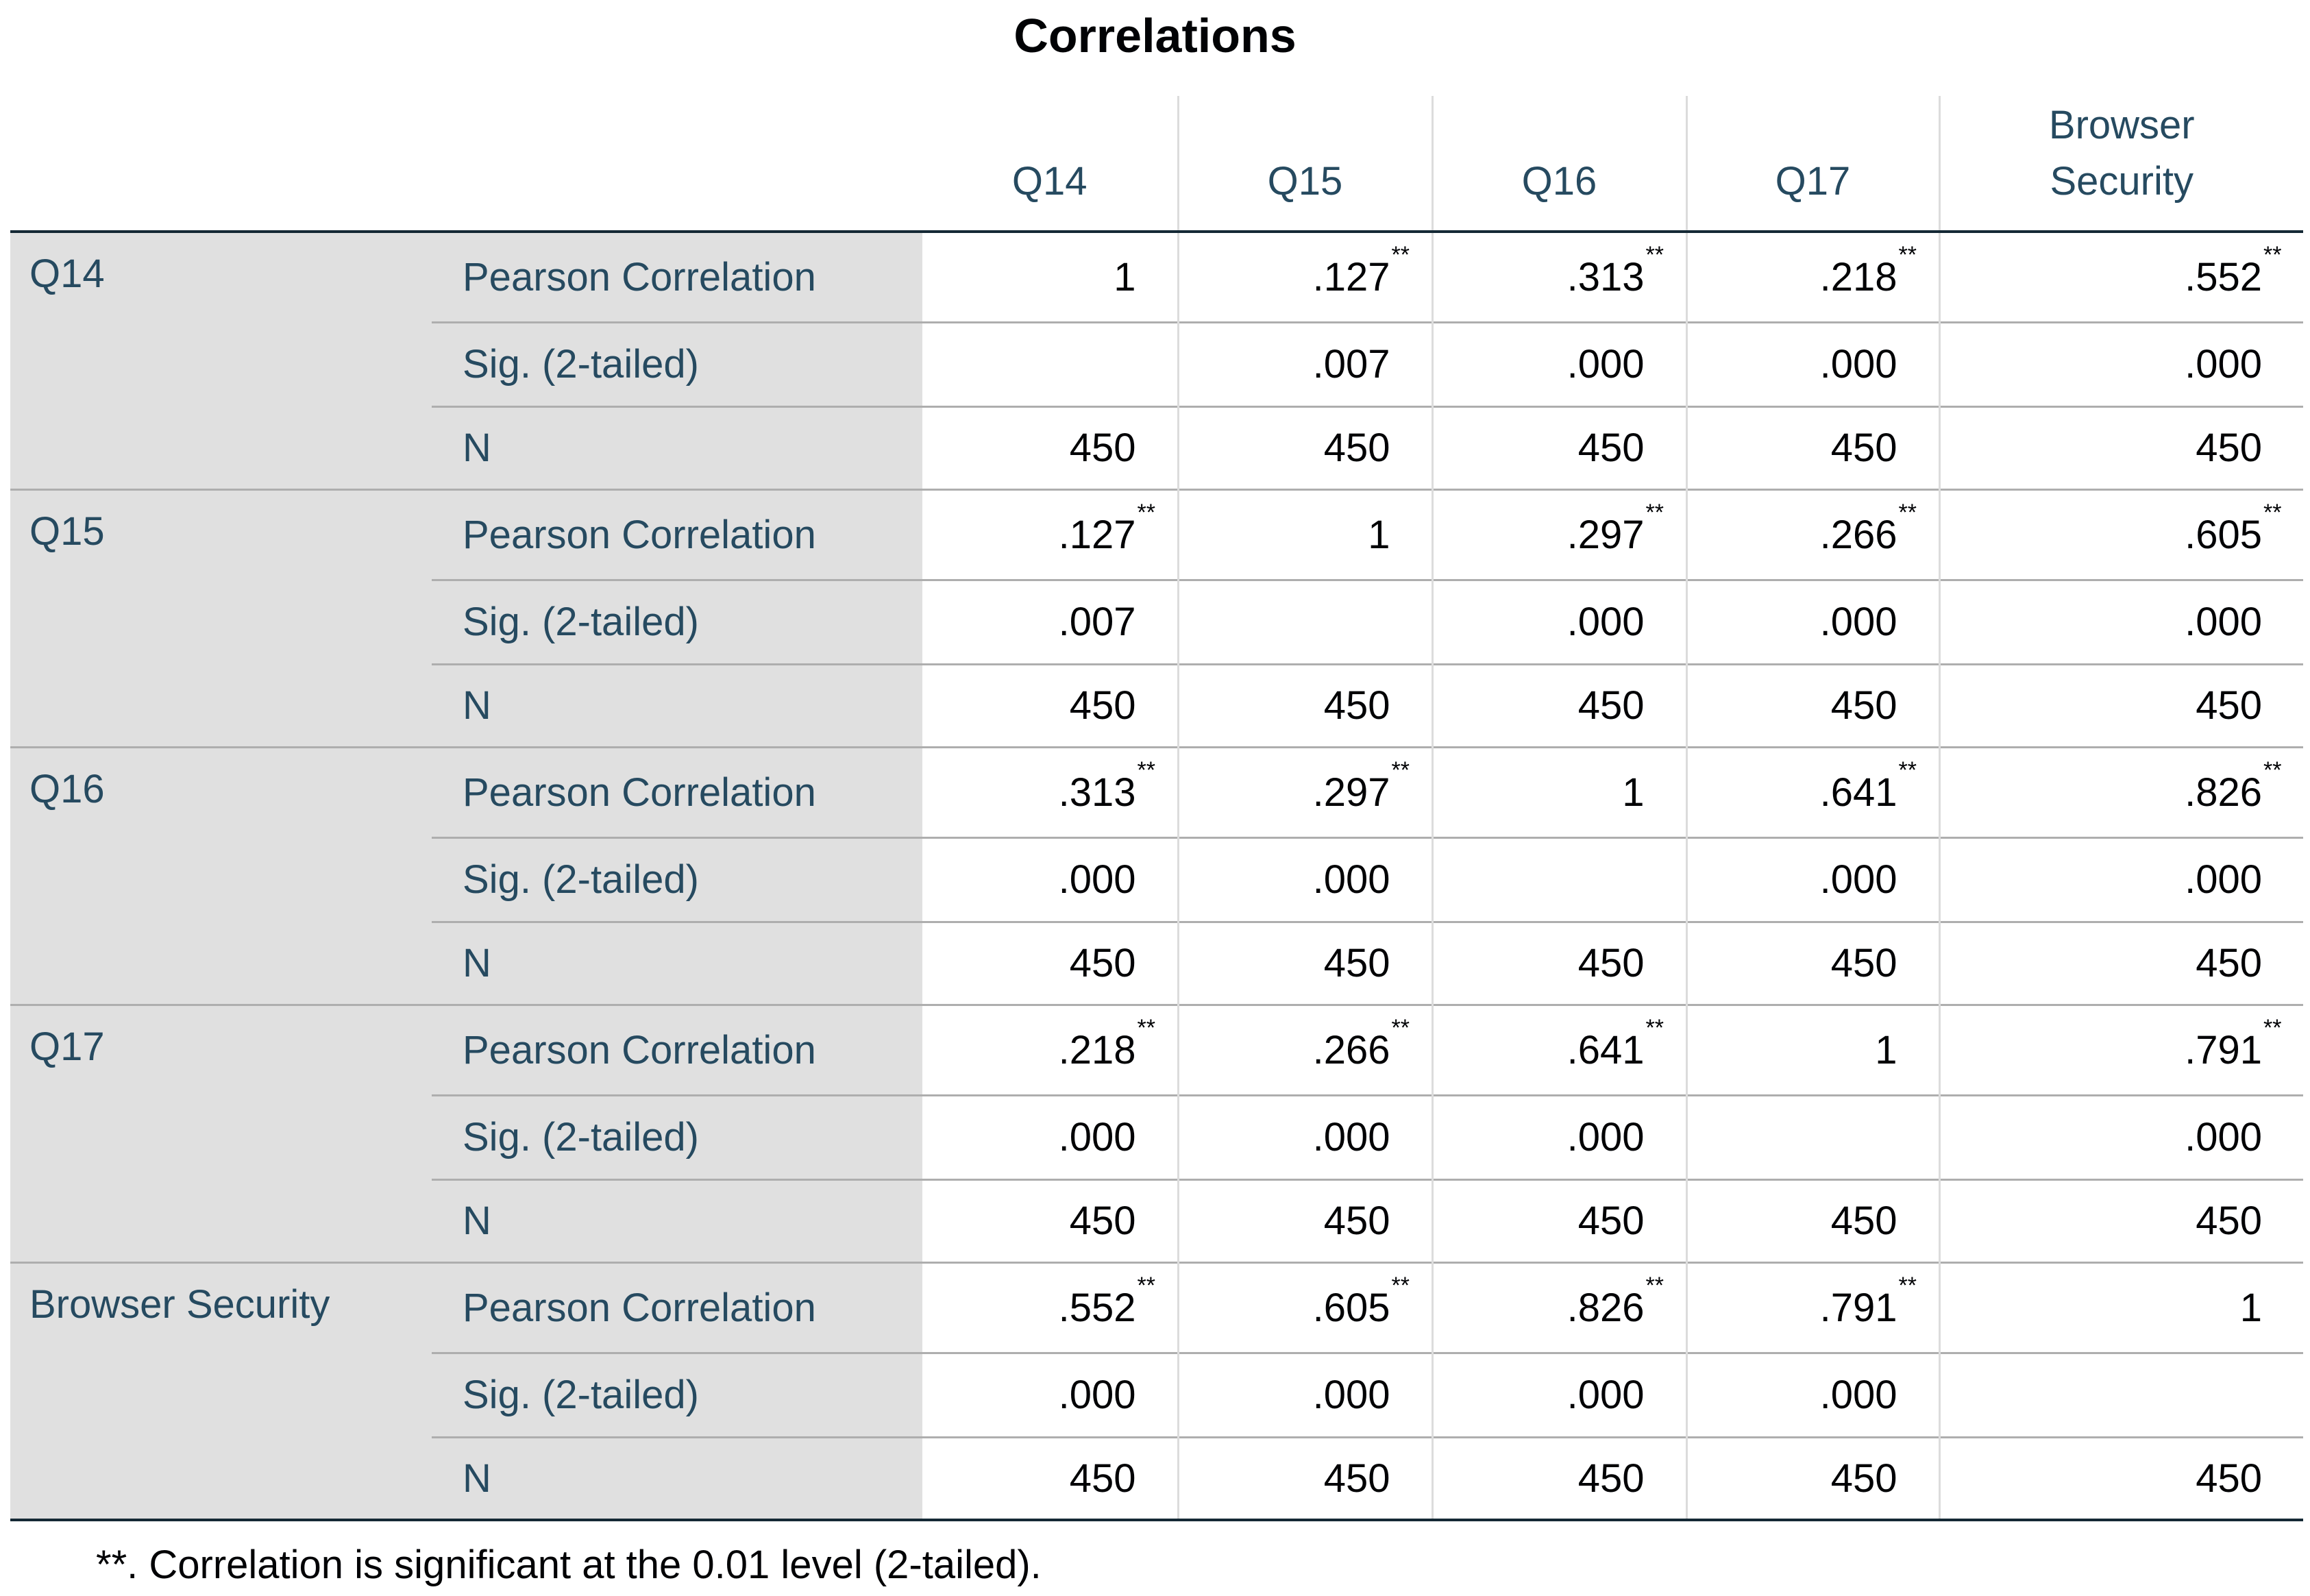 The height and width of the screenshot is (1596, 2310). Describe the element at coordinates (1812, 1307) in the screenshot. I see `value-cell: .791 **` at that location.